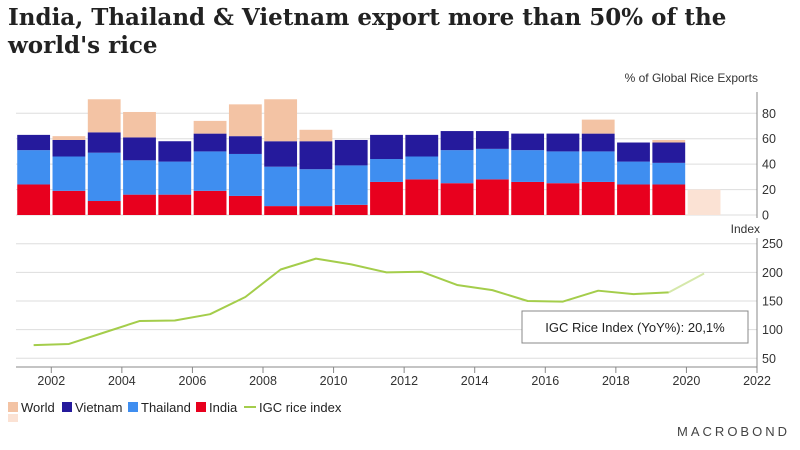 The width and height of the screenshot is (800, 450). I want to click on x-tick-label: 2008, so click(263, 381).